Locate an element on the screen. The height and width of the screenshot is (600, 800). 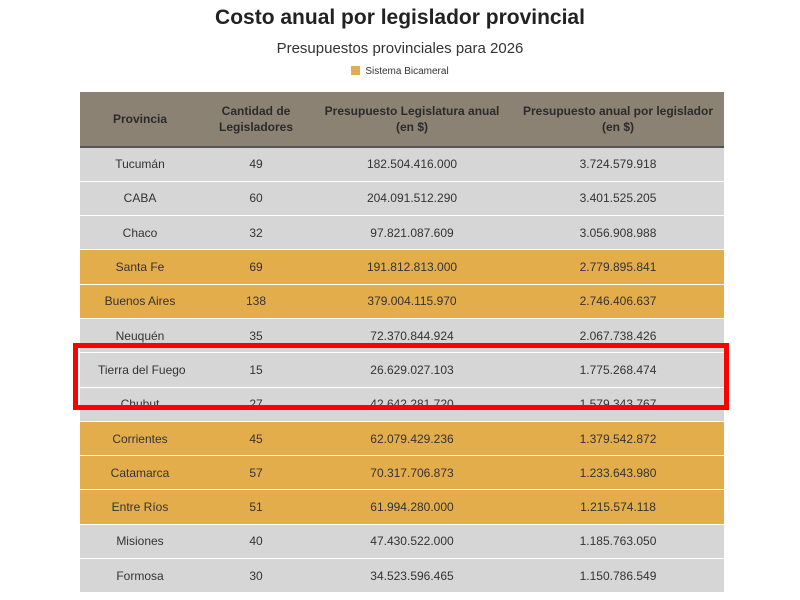
chart-subtitle: Presupuestos provinciales para 2026 is located at coordinates (400, 48).